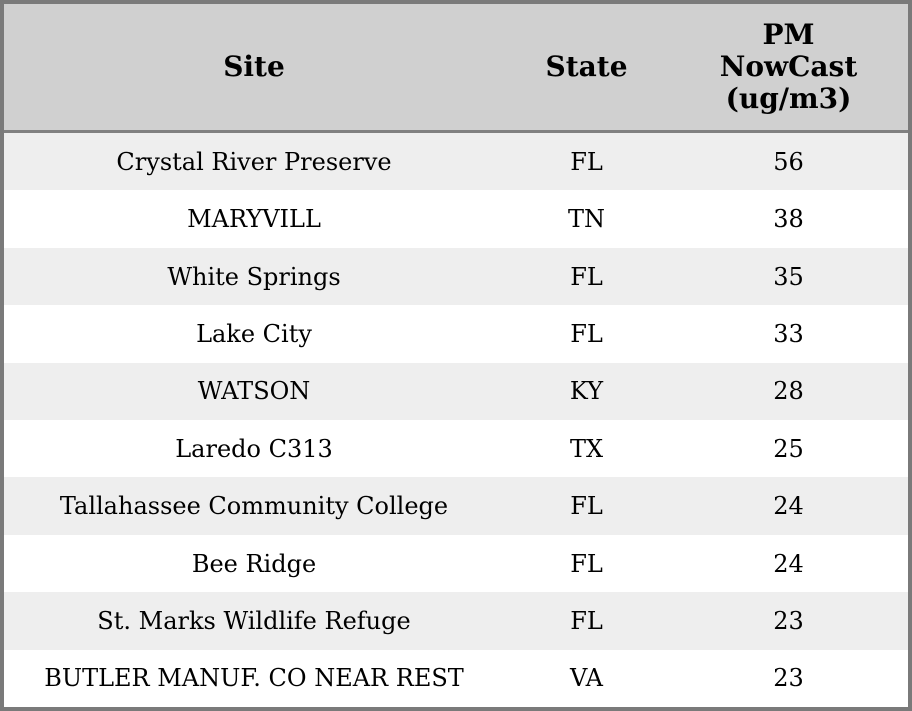 The width and height of the screenshot is (912, 711). Describe the element at coordinates (254, 66) in the screenshot. I see `header-site: Site` at that location.